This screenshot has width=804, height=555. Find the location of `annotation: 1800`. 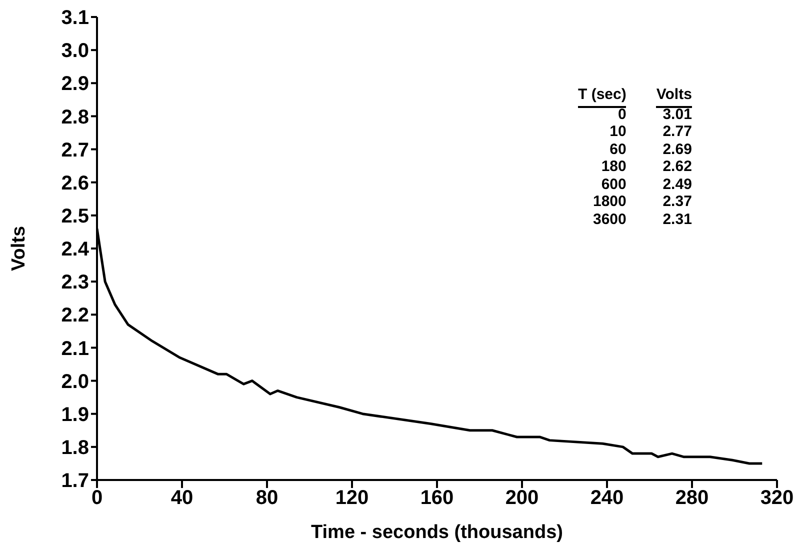

annotation: 1800 is located at coordinates (609, 201).